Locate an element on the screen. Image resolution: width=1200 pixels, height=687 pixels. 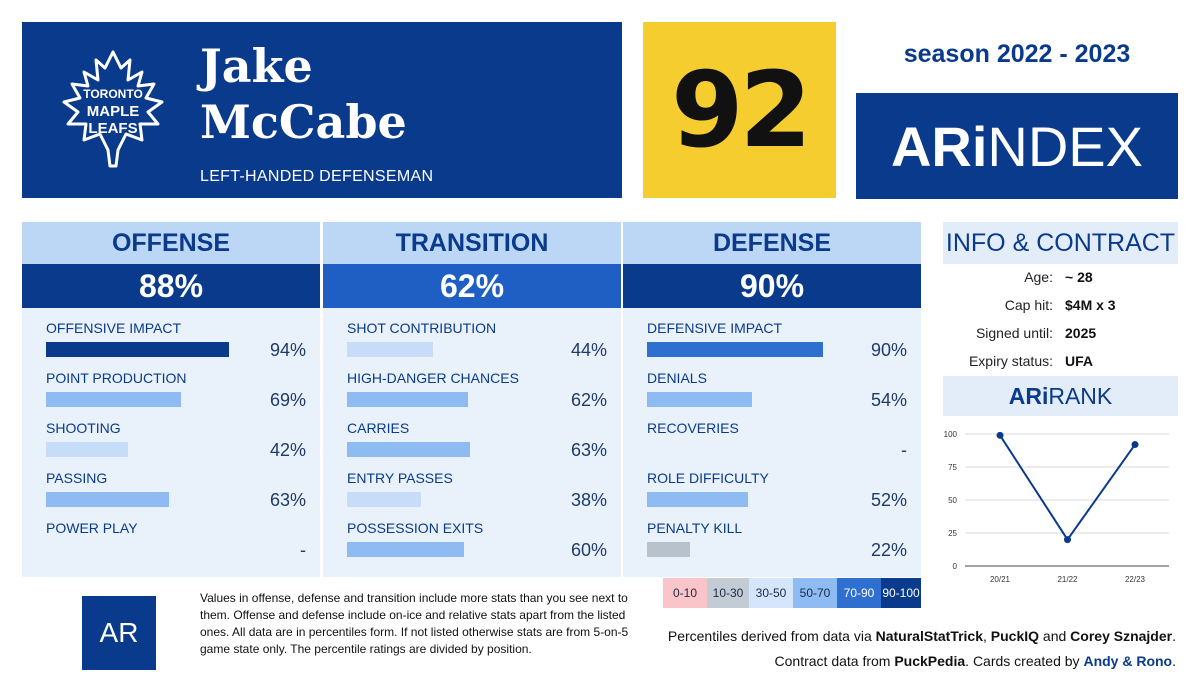
player-first-name: Jake is located at coordinates (256, 66).